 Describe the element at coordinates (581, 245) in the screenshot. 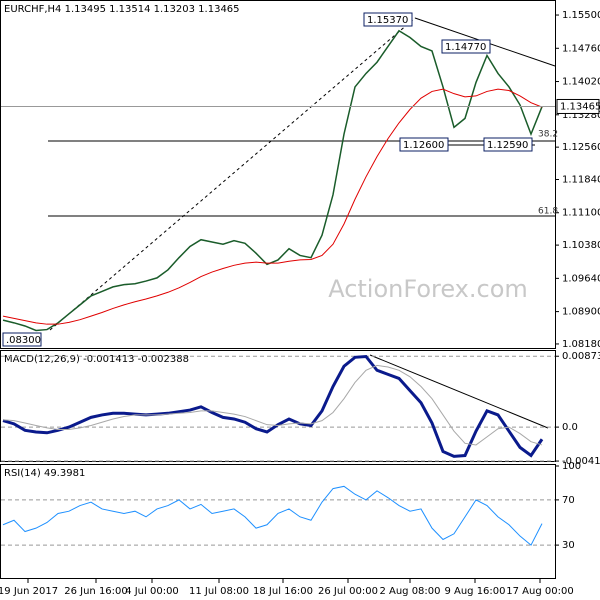

I see `y-tick-label: 1.10380` at that location.